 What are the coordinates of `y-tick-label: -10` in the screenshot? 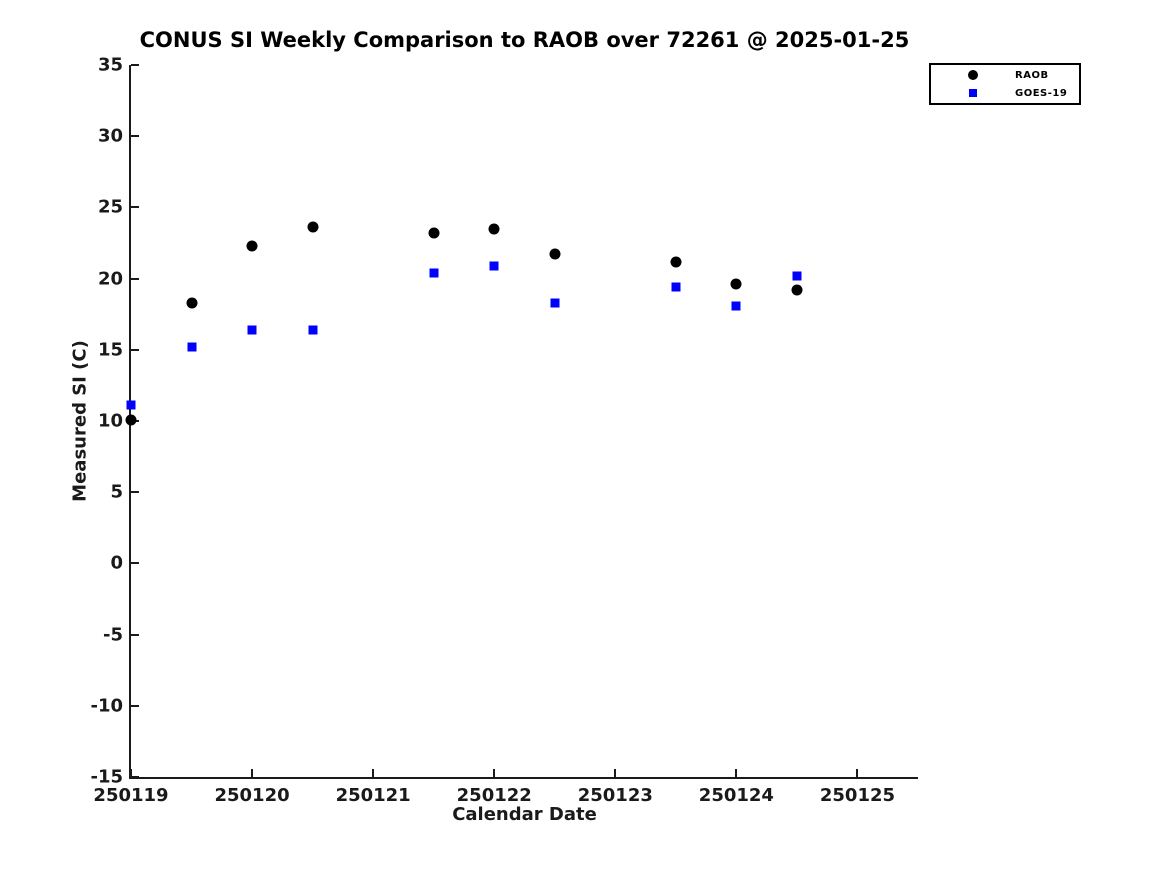 It's located at (106, 706).